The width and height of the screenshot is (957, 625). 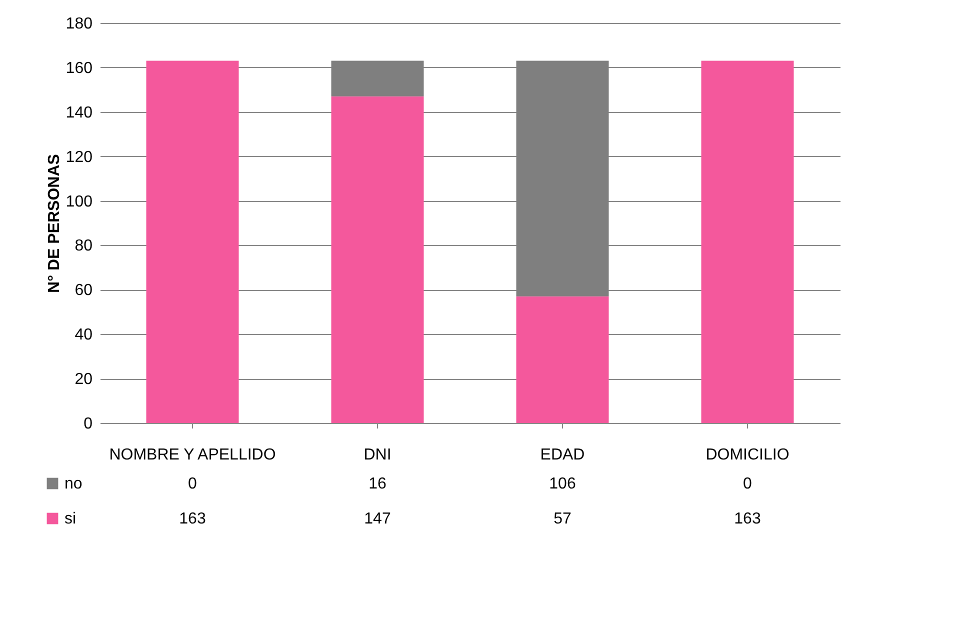 I want to click on y-tick-label: 100, so click(x=79, y=201).